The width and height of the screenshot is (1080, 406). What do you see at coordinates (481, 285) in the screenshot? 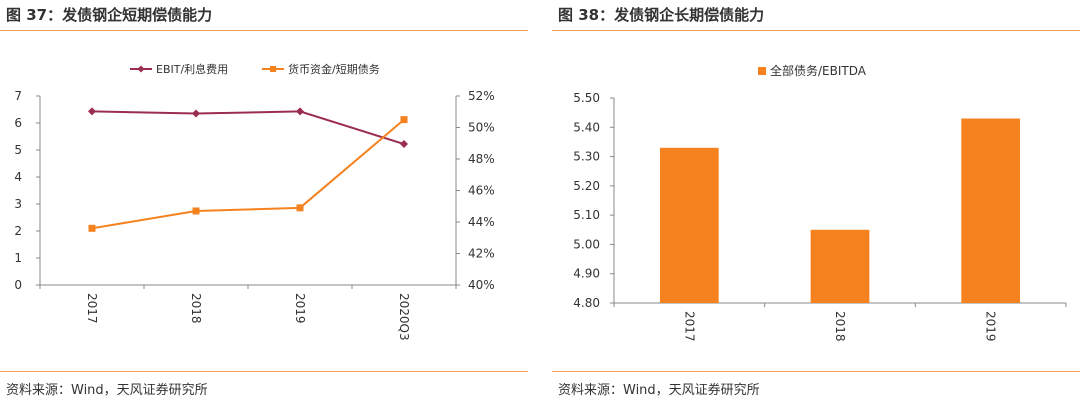
I see `y-right-tick-label: 40%` at bounding box center [481, 285].